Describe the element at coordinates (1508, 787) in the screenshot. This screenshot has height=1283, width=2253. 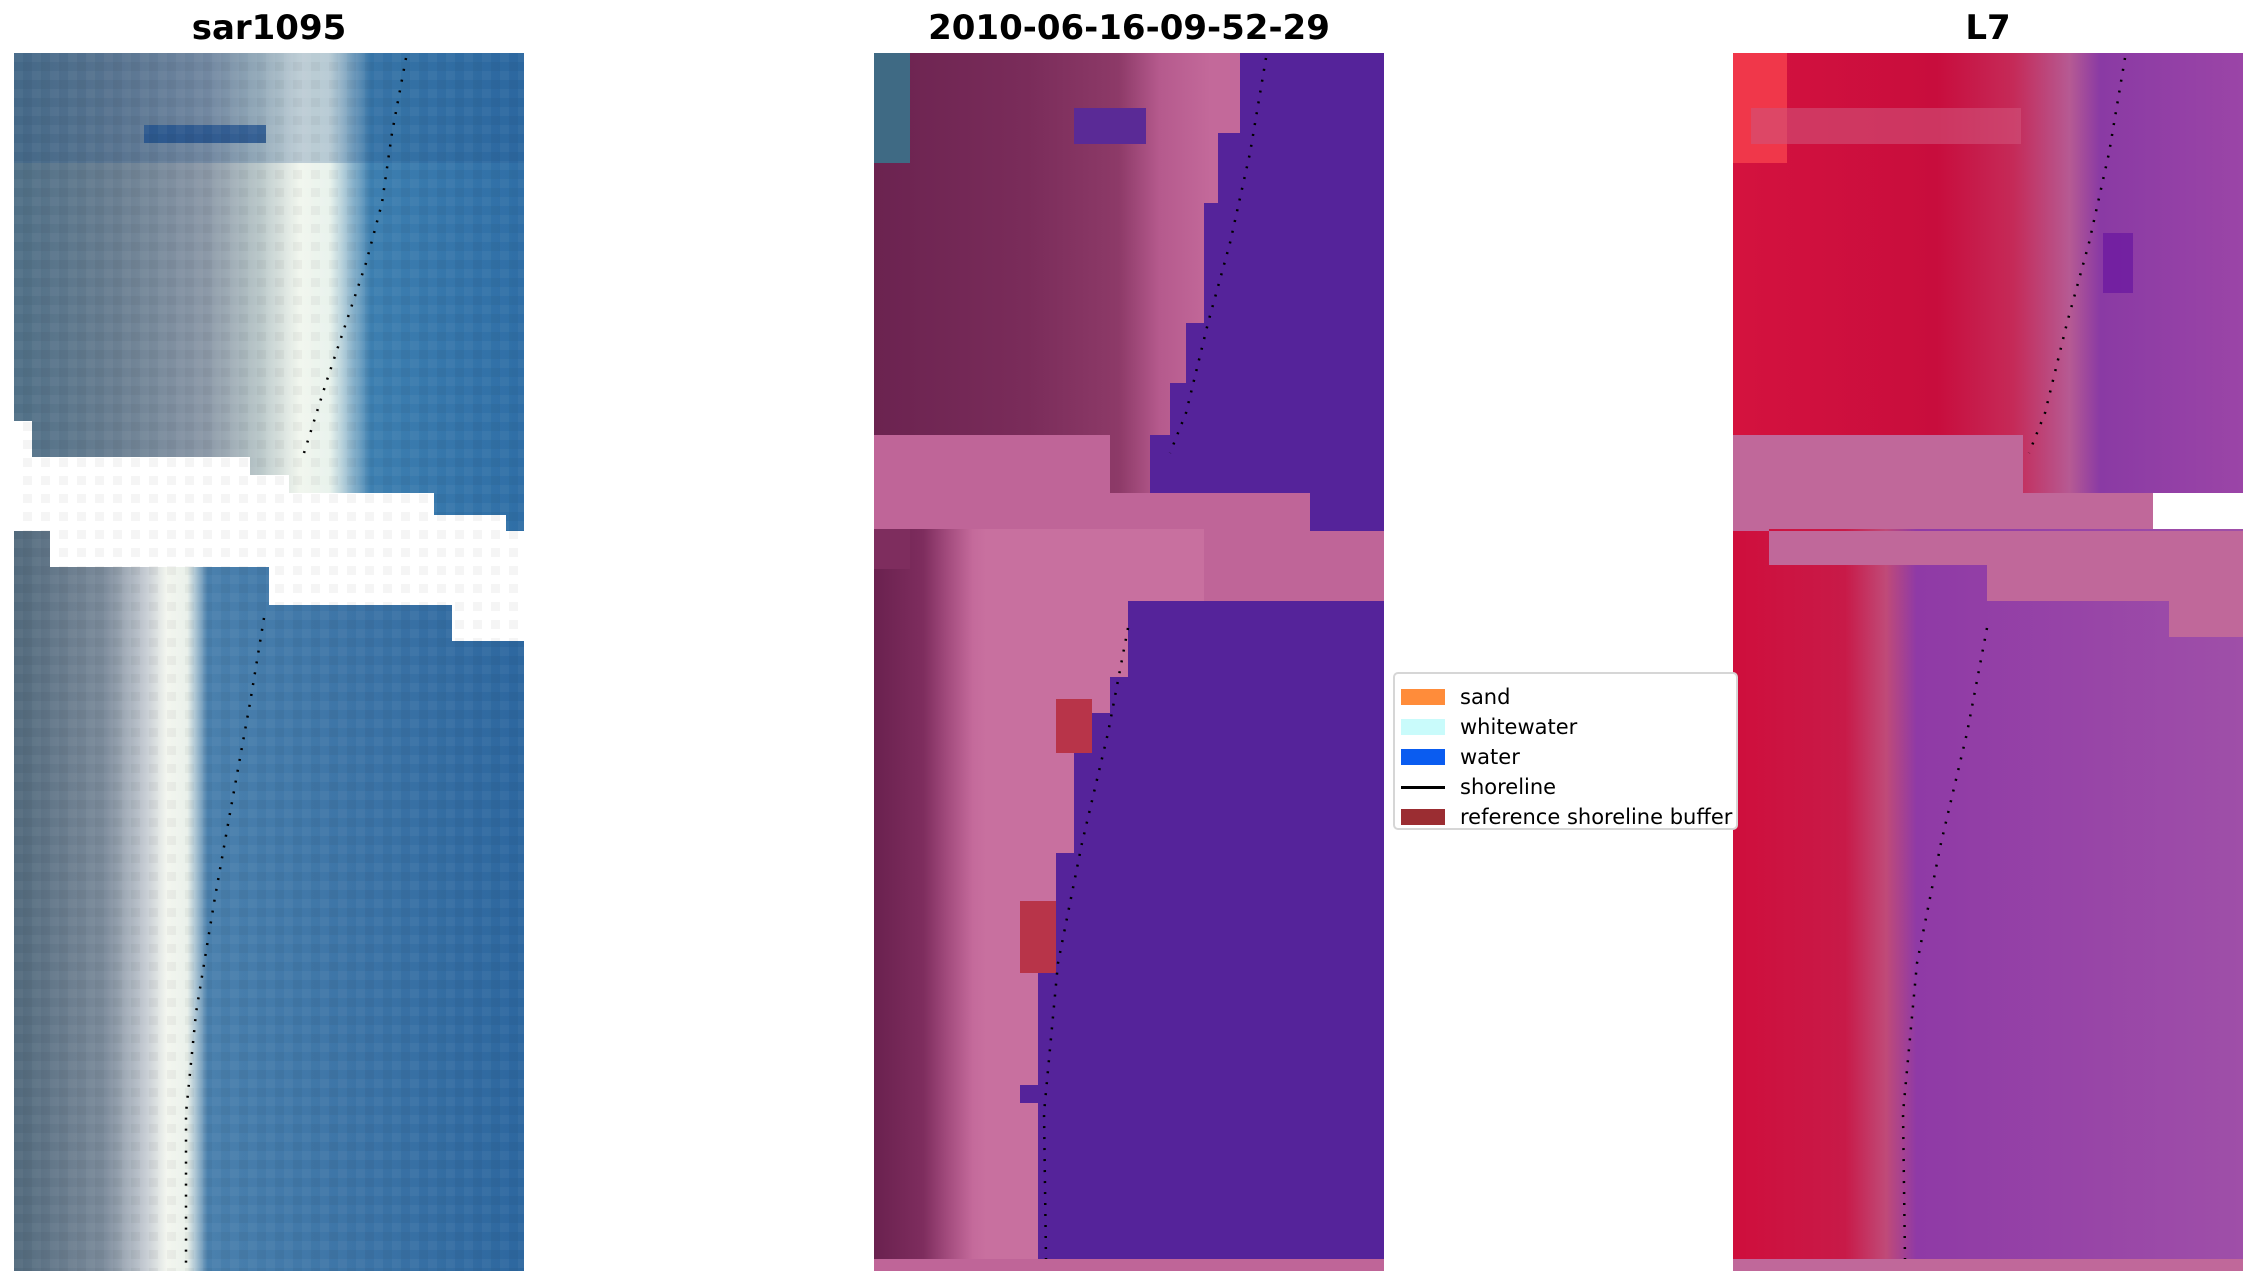
I see `legend-label-shoreline: shoreline` at that location.